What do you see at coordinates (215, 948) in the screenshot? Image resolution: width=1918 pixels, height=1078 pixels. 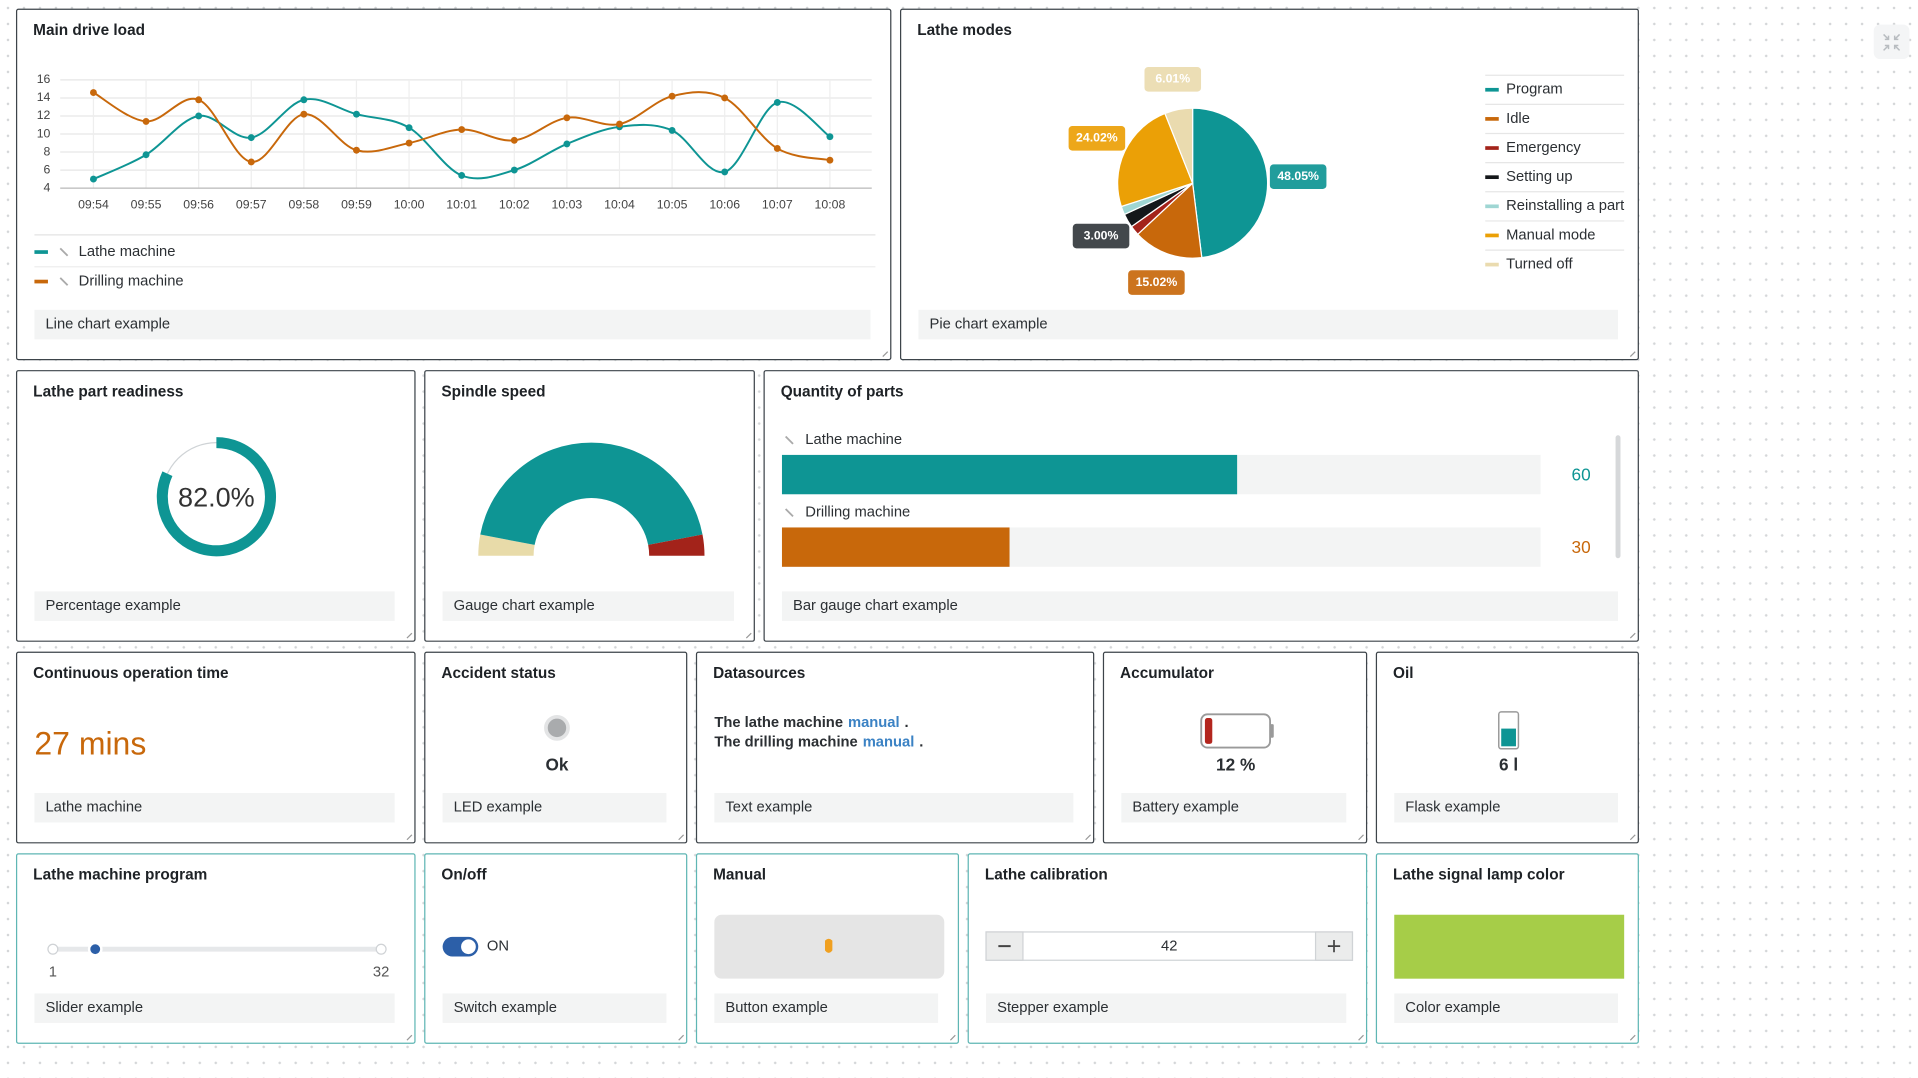 I see `widget-card: Lathe machine program Slider example 1 32` at bounding box center [215, 948].